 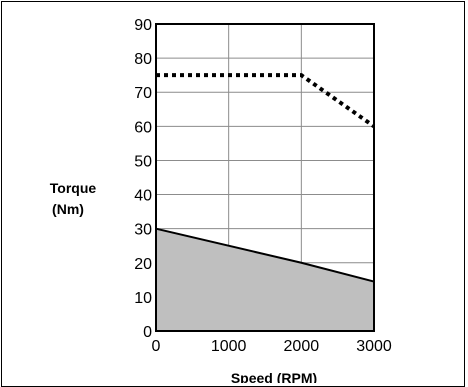 I want to click on y-tick-label-70: 70, so click(x=143, y=93).